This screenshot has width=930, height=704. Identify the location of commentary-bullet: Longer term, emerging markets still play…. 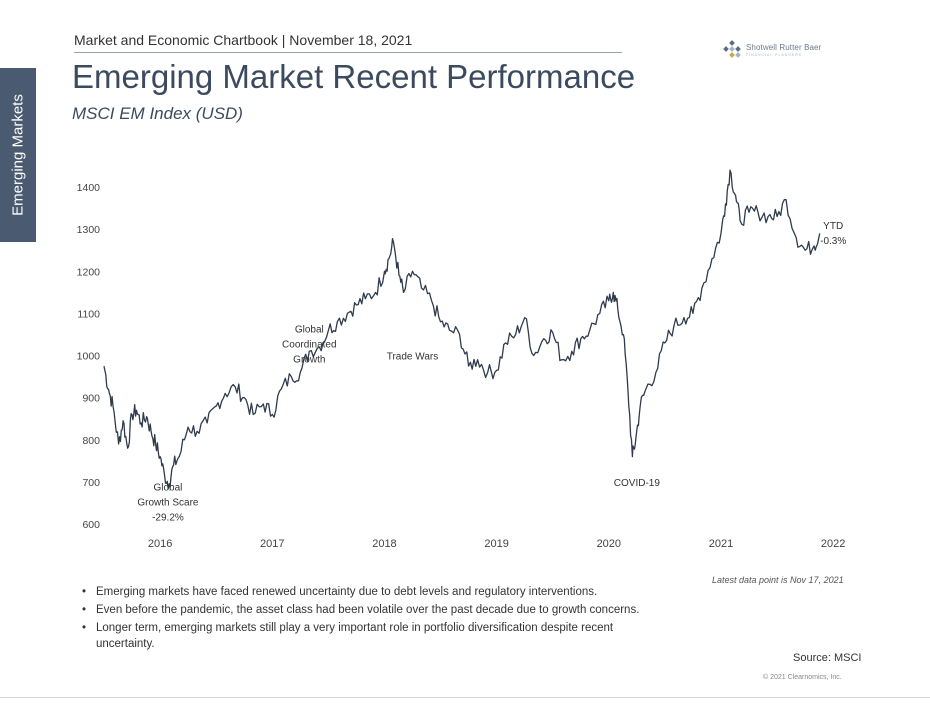
(375, 636).